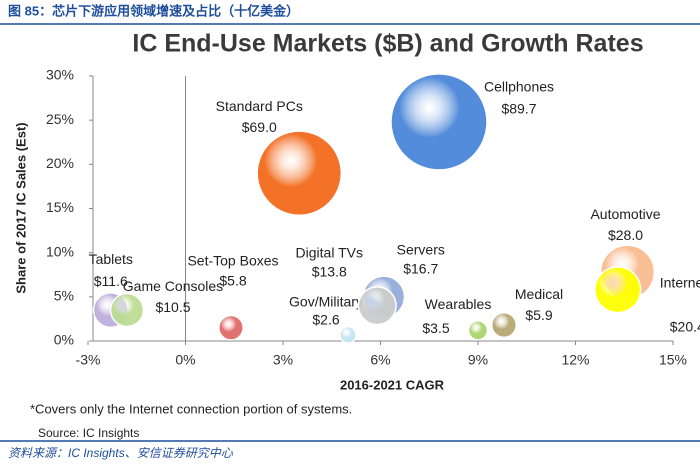 This screenshot has height=467, width=700. I want to click on x-axis-label: 2016-2021 CAGR, so click(392, 384).